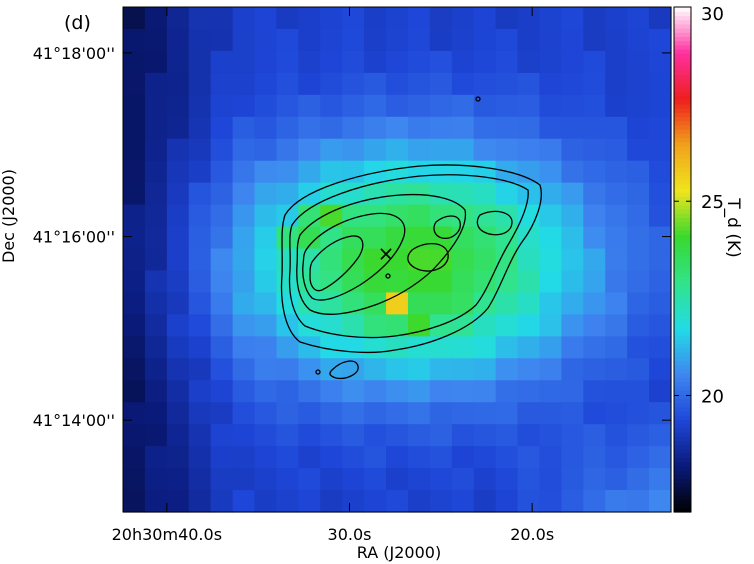 This screenshot has height=564, width=754. Describe the element at coordinates (388, 276) in the screenshot. I see `contour-speck-center` at that location.